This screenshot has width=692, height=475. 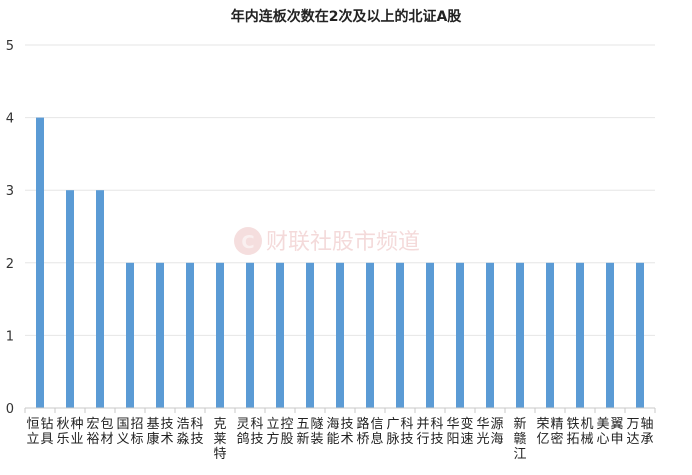 I want to click on x-category-label: 立方控股, so click(x=279, y=432).